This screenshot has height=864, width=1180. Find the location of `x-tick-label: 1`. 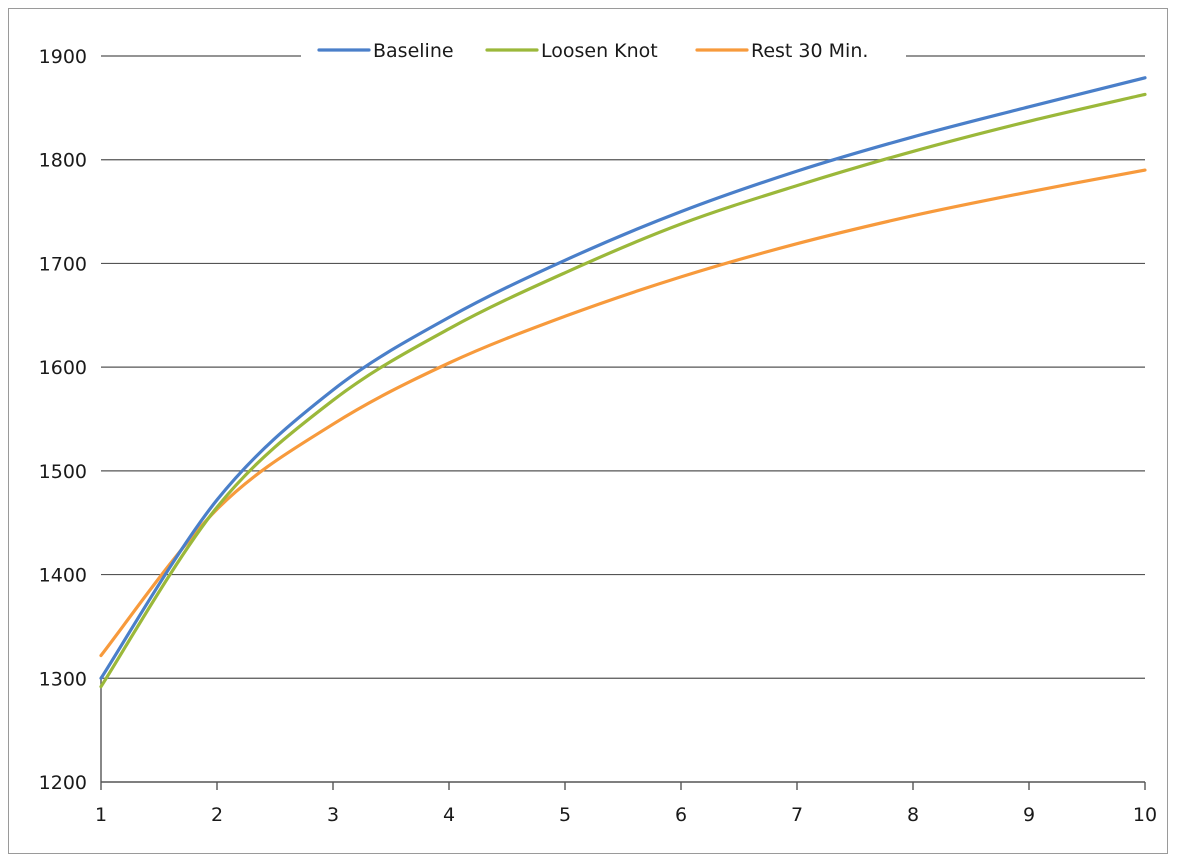

x-tick-label: 1 is located at coordinates (101, 815).